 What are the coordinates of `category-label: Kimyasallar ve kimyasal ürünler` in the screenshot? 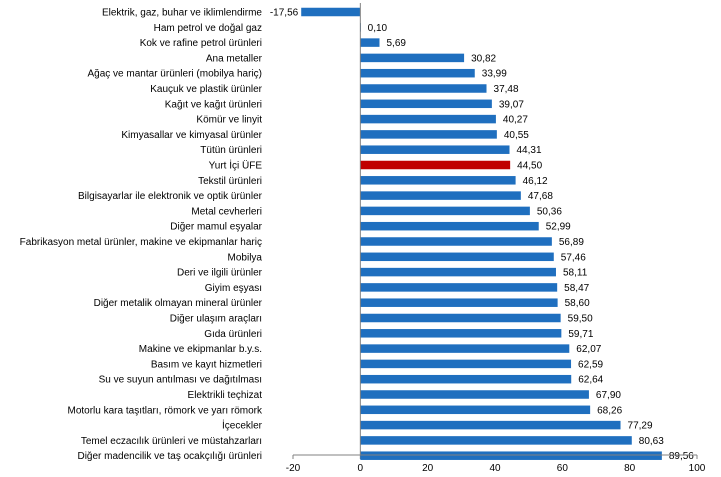 It's located at (191, 135).